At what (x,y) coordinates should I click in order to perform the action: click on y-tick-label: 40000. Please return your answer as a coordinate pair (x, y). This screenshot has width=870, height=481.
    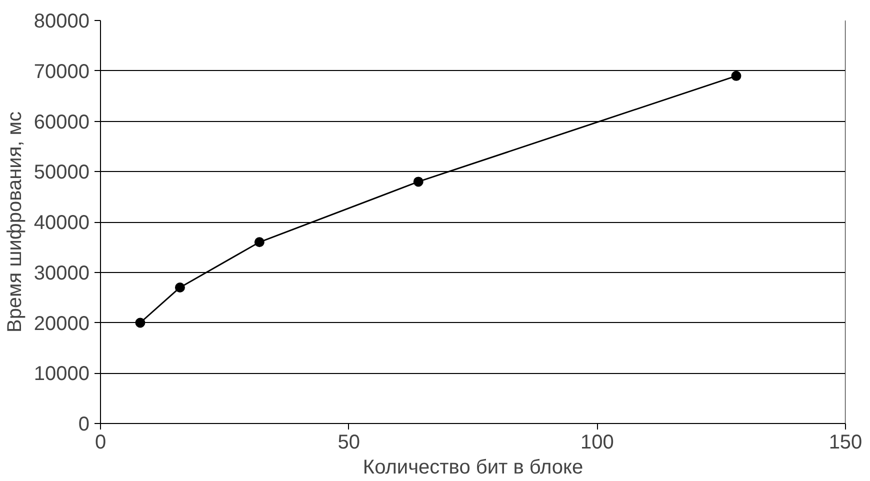
    Looking at the image, I should click on (62, 223).